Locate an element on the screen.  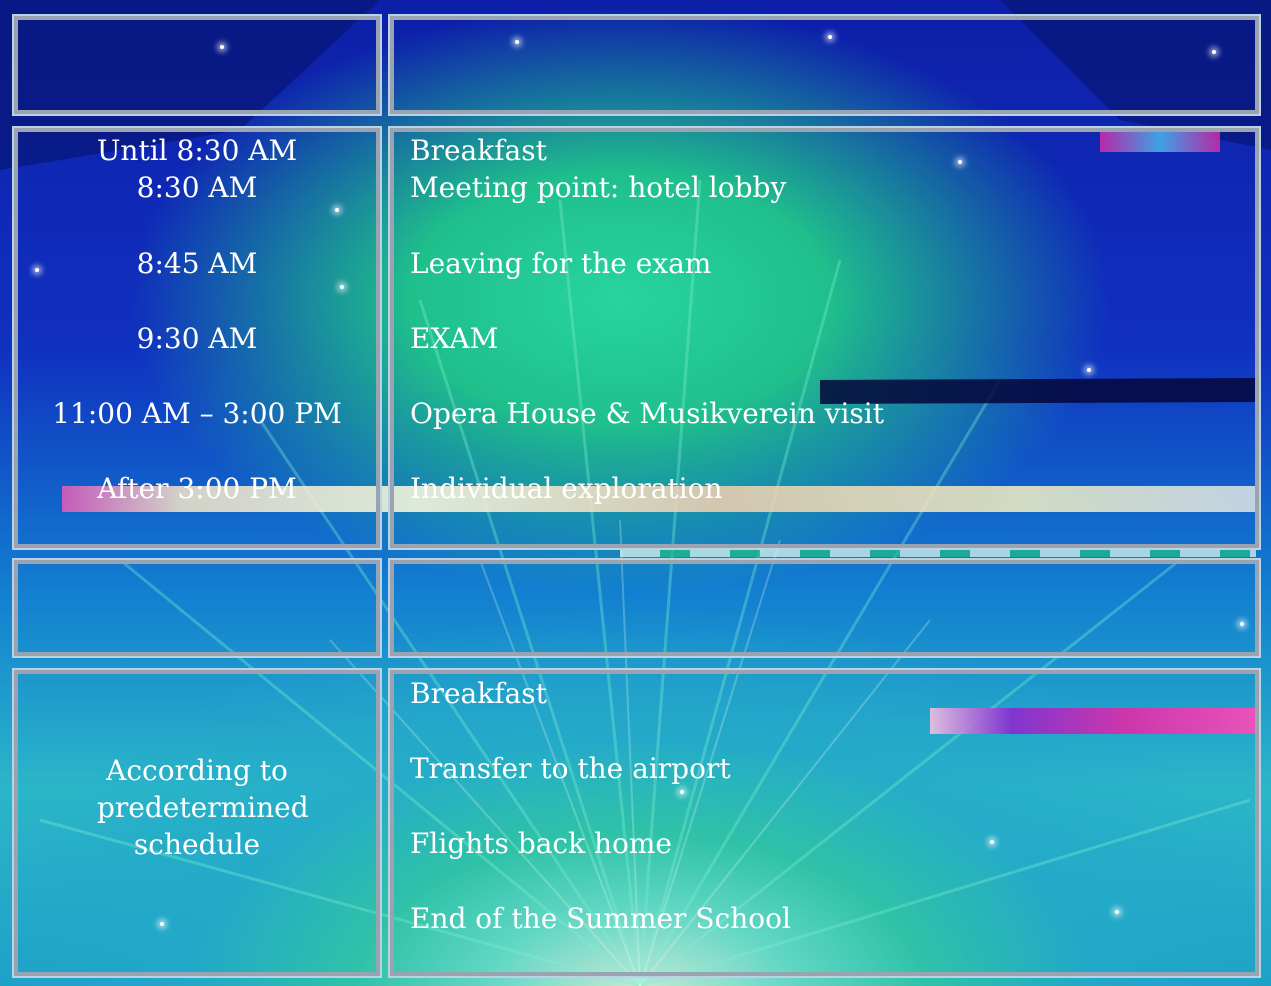
schedule-activity: Leaving for the exam is located at coordinates (561, 263).